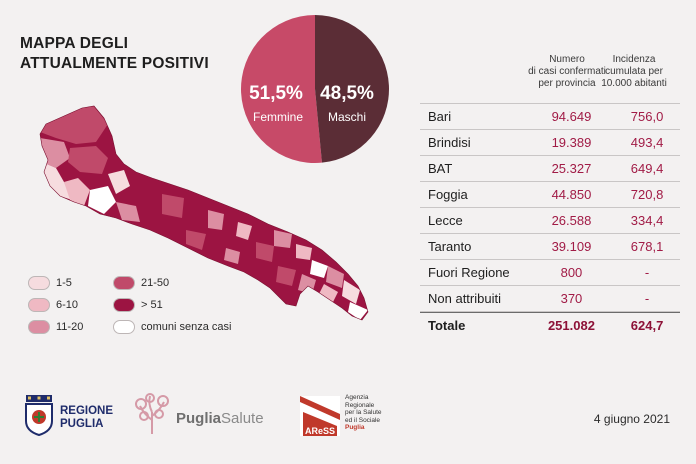 This screenshot has width=696, height=464. Describe the element at coordinates (152, 413) in the screenshot. I see `tree-icon` at that location.